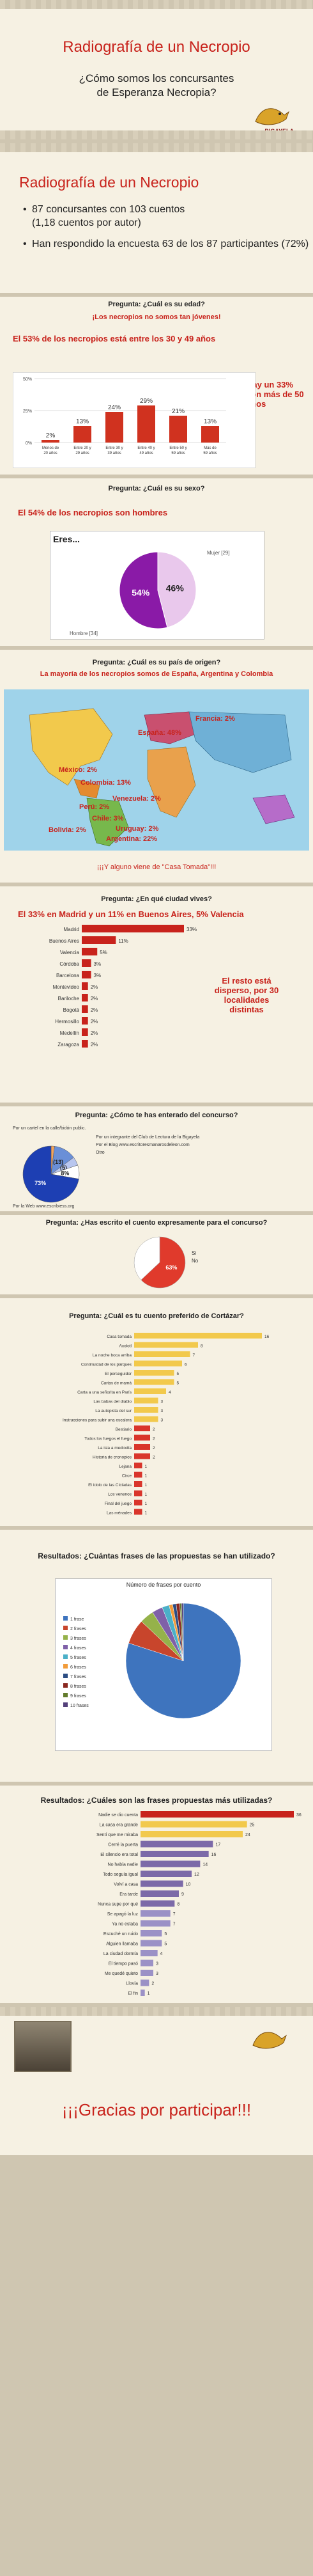 Image resolution: width=313 pixels, height=2576 pixels. I want to click on asia-shape, so click(240, 742).